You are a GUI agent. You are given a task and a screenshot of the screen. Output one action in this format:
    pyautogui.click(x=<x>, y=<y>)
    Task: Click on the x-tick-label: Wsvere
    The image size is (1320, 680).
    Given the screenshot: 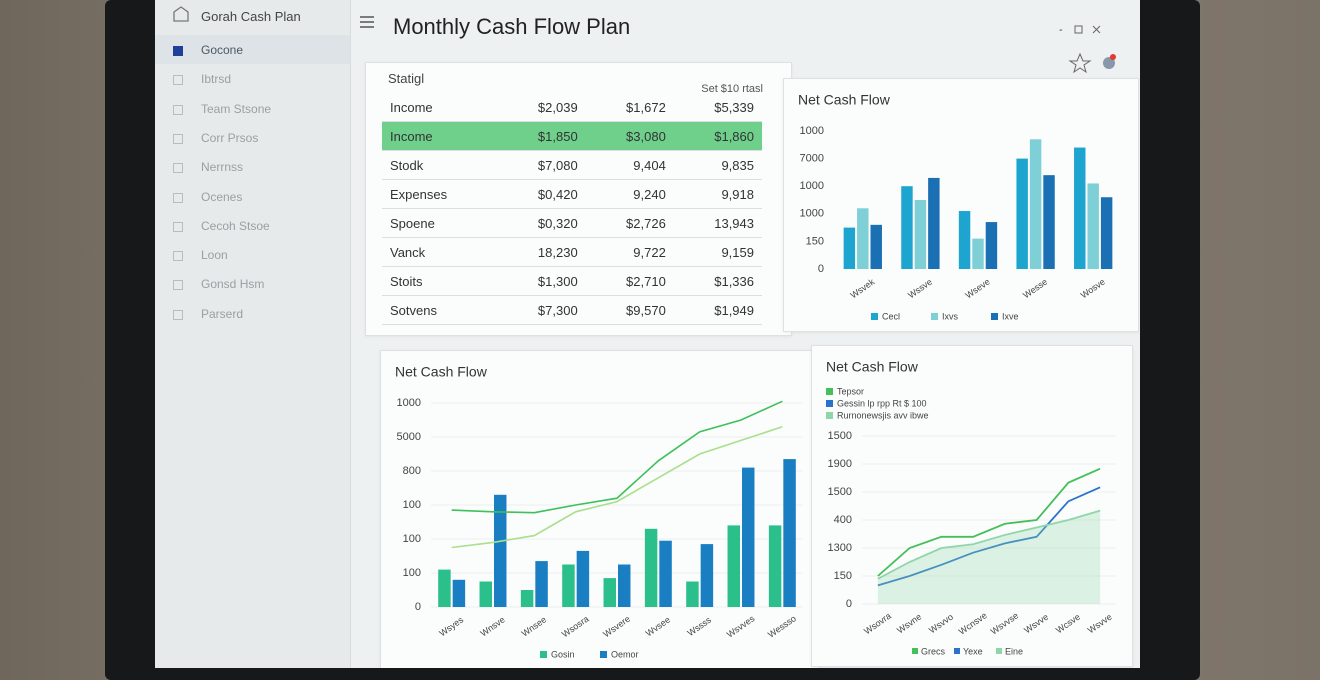 What is the action you would take?
    pyautogui.click(x=616, y=627)
    